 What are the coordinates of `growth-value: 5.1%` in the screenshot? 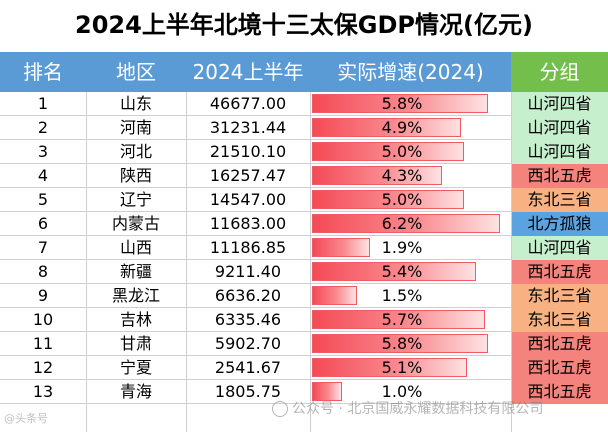 It's located at (402, 367).